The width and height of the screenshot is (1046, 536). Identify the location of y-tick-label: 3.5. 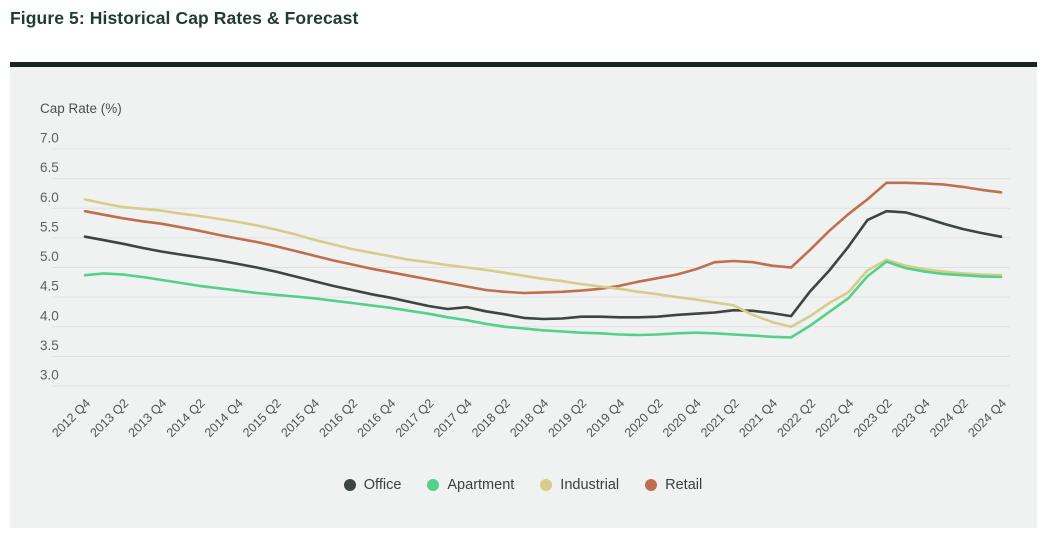
(49, 345).